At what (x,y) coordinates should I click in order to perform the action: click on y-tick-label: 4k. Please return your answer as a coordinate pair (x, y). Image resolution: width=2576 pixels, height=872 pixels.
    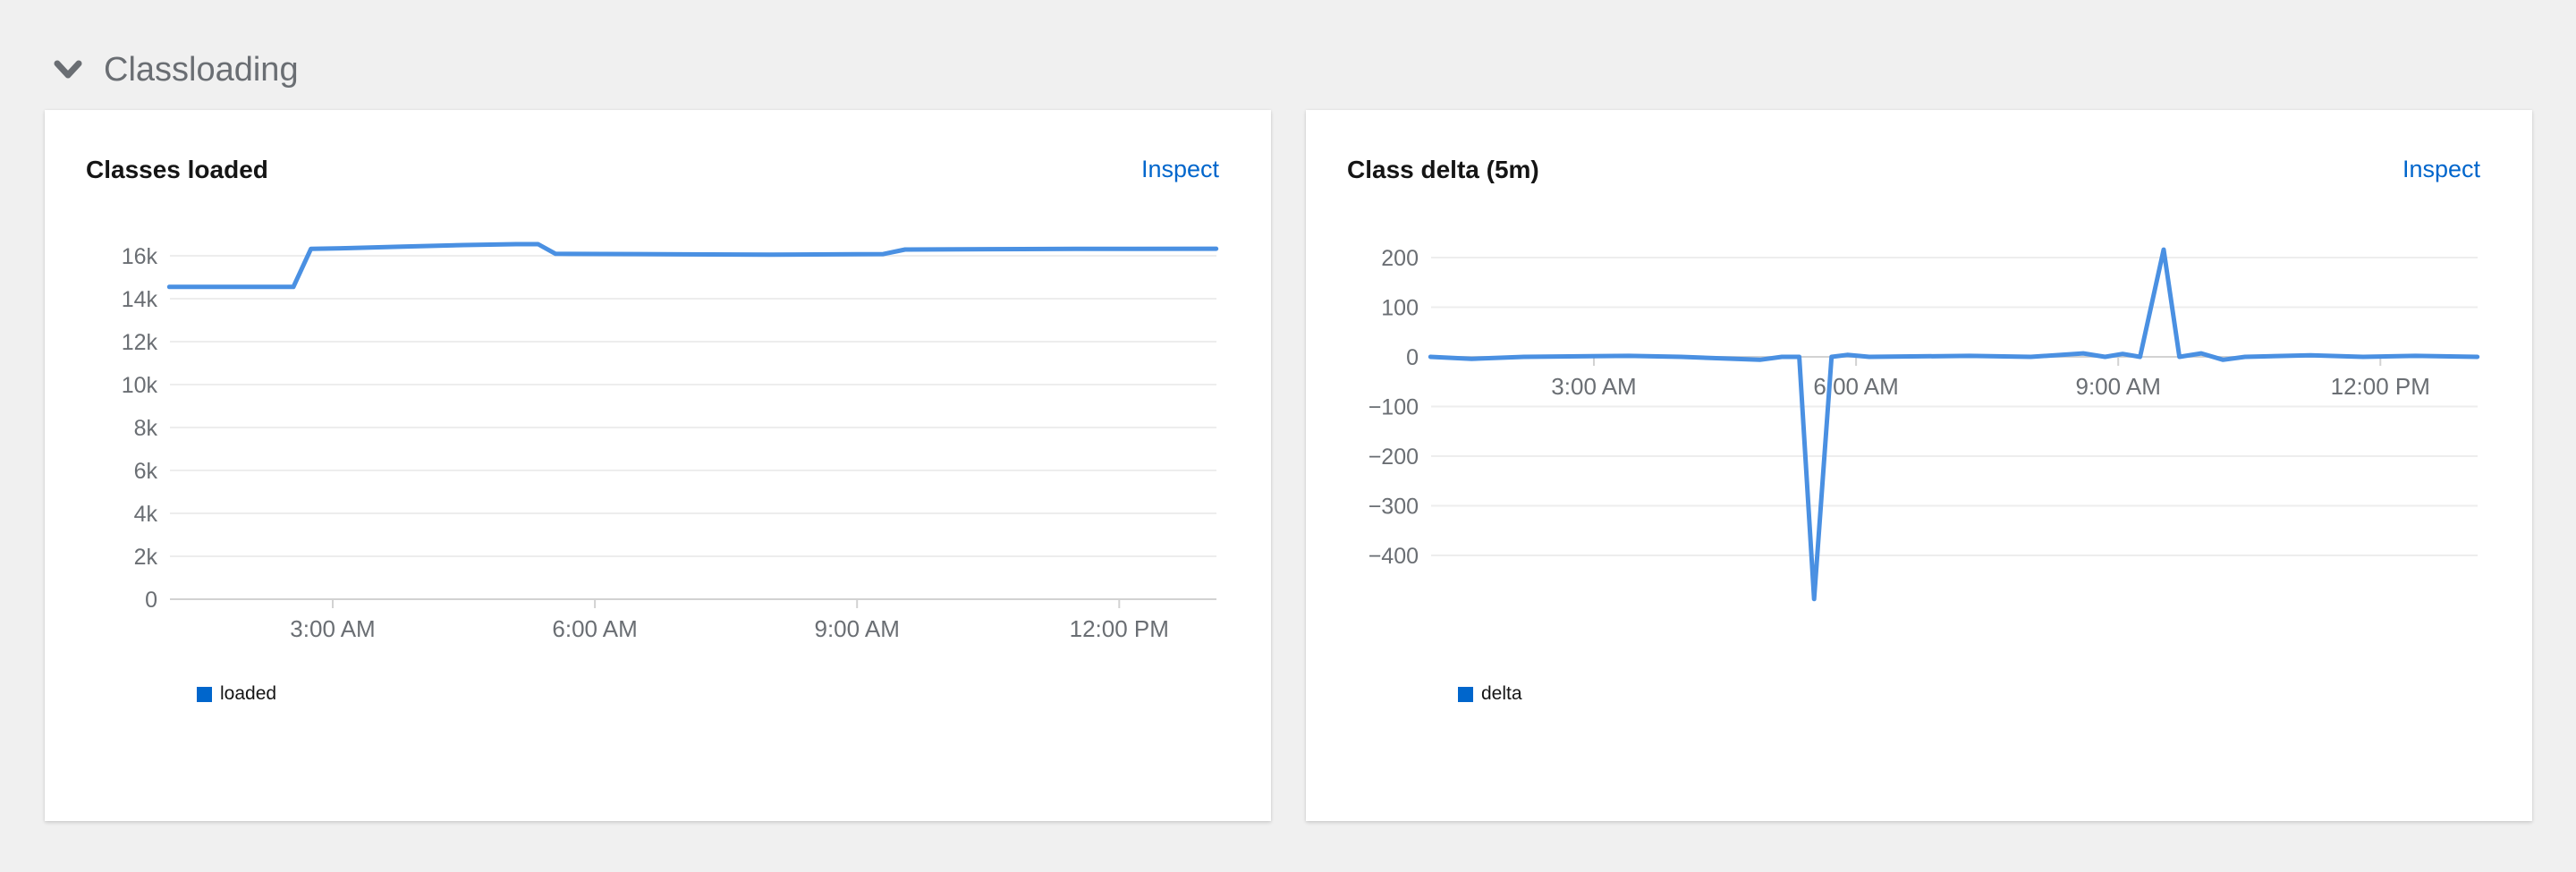
    Looking at the image, I should click on (146, 514).